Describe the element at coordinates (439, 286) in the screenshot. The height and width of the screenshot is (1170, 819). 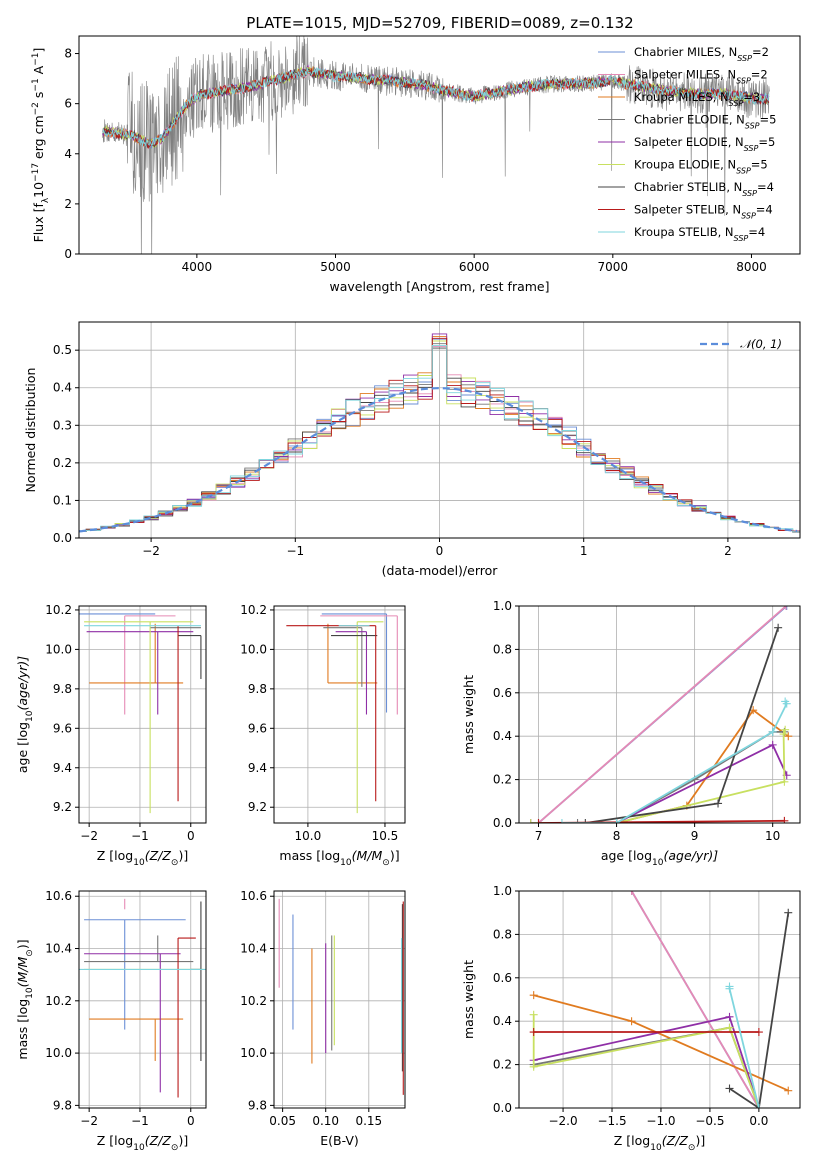
I see `x-axis-label: wavelength [Angstrom, rest frame]` at that location.